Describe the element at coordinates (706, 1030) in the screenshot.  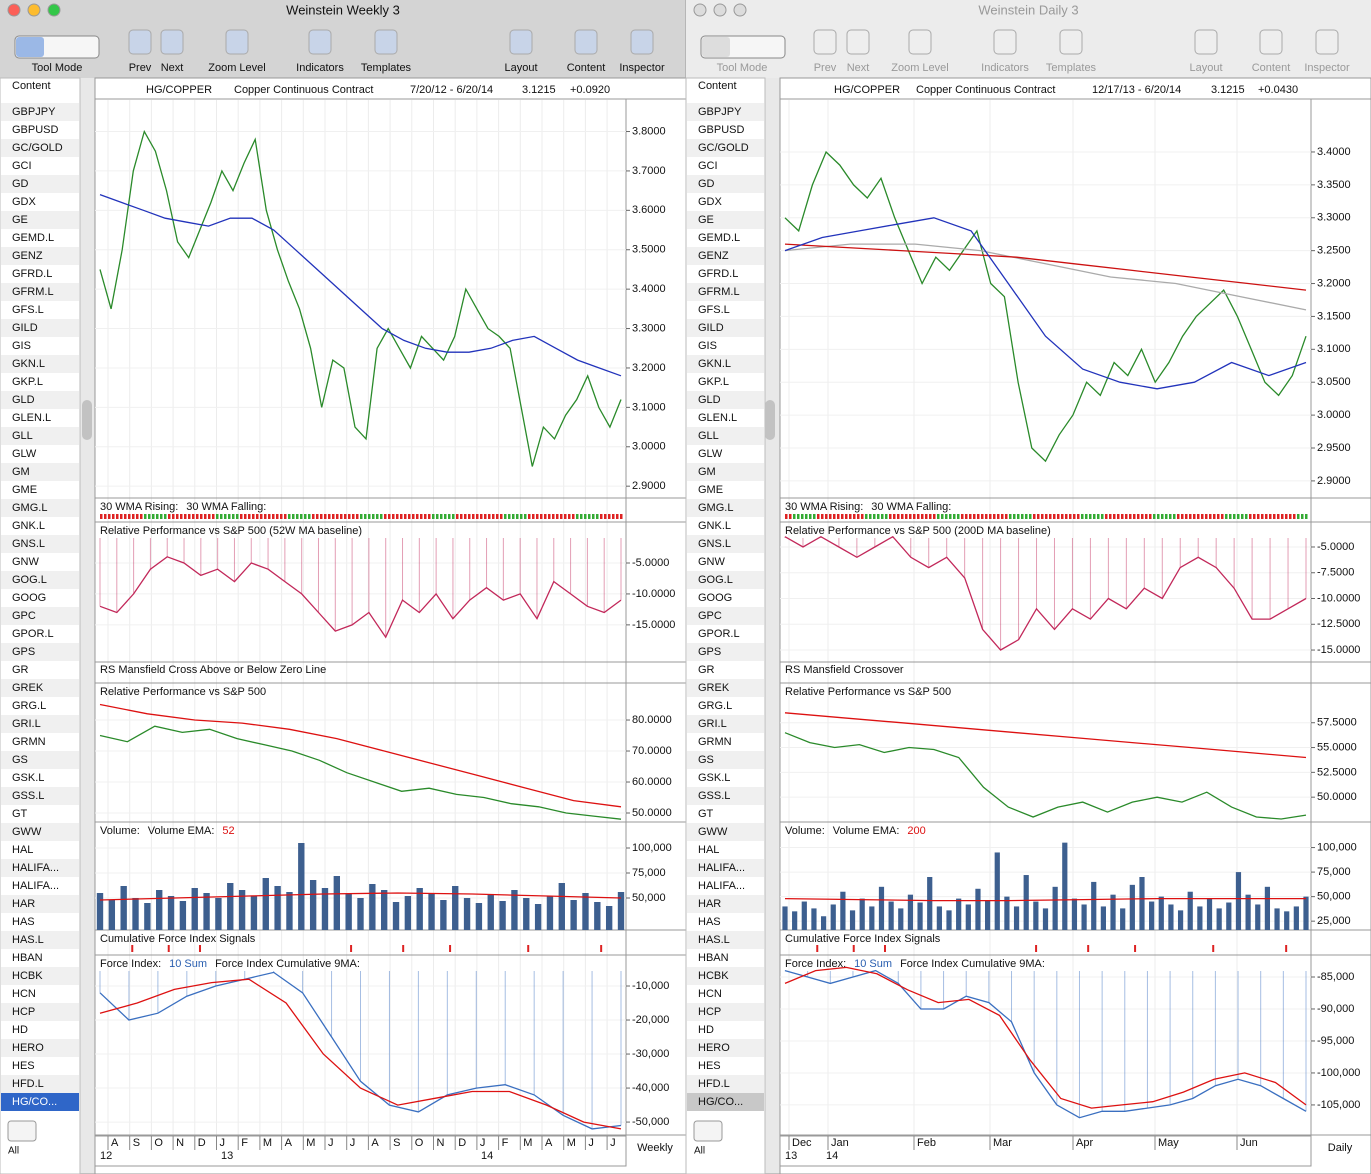
I see `sidebar-item: HD` at that location.